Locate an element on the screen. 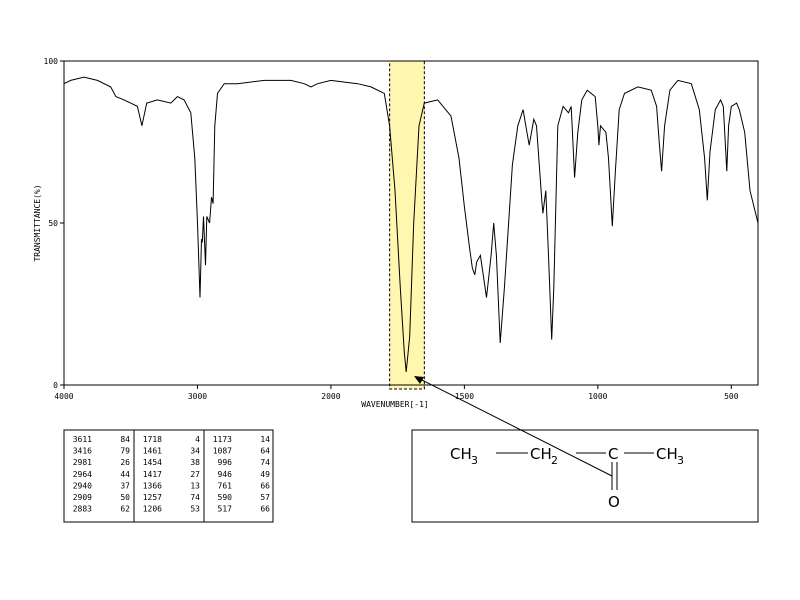 This screenshot has height=600, width=800. peak-wavenumber: 1417 is located at coordinates (152, 474).